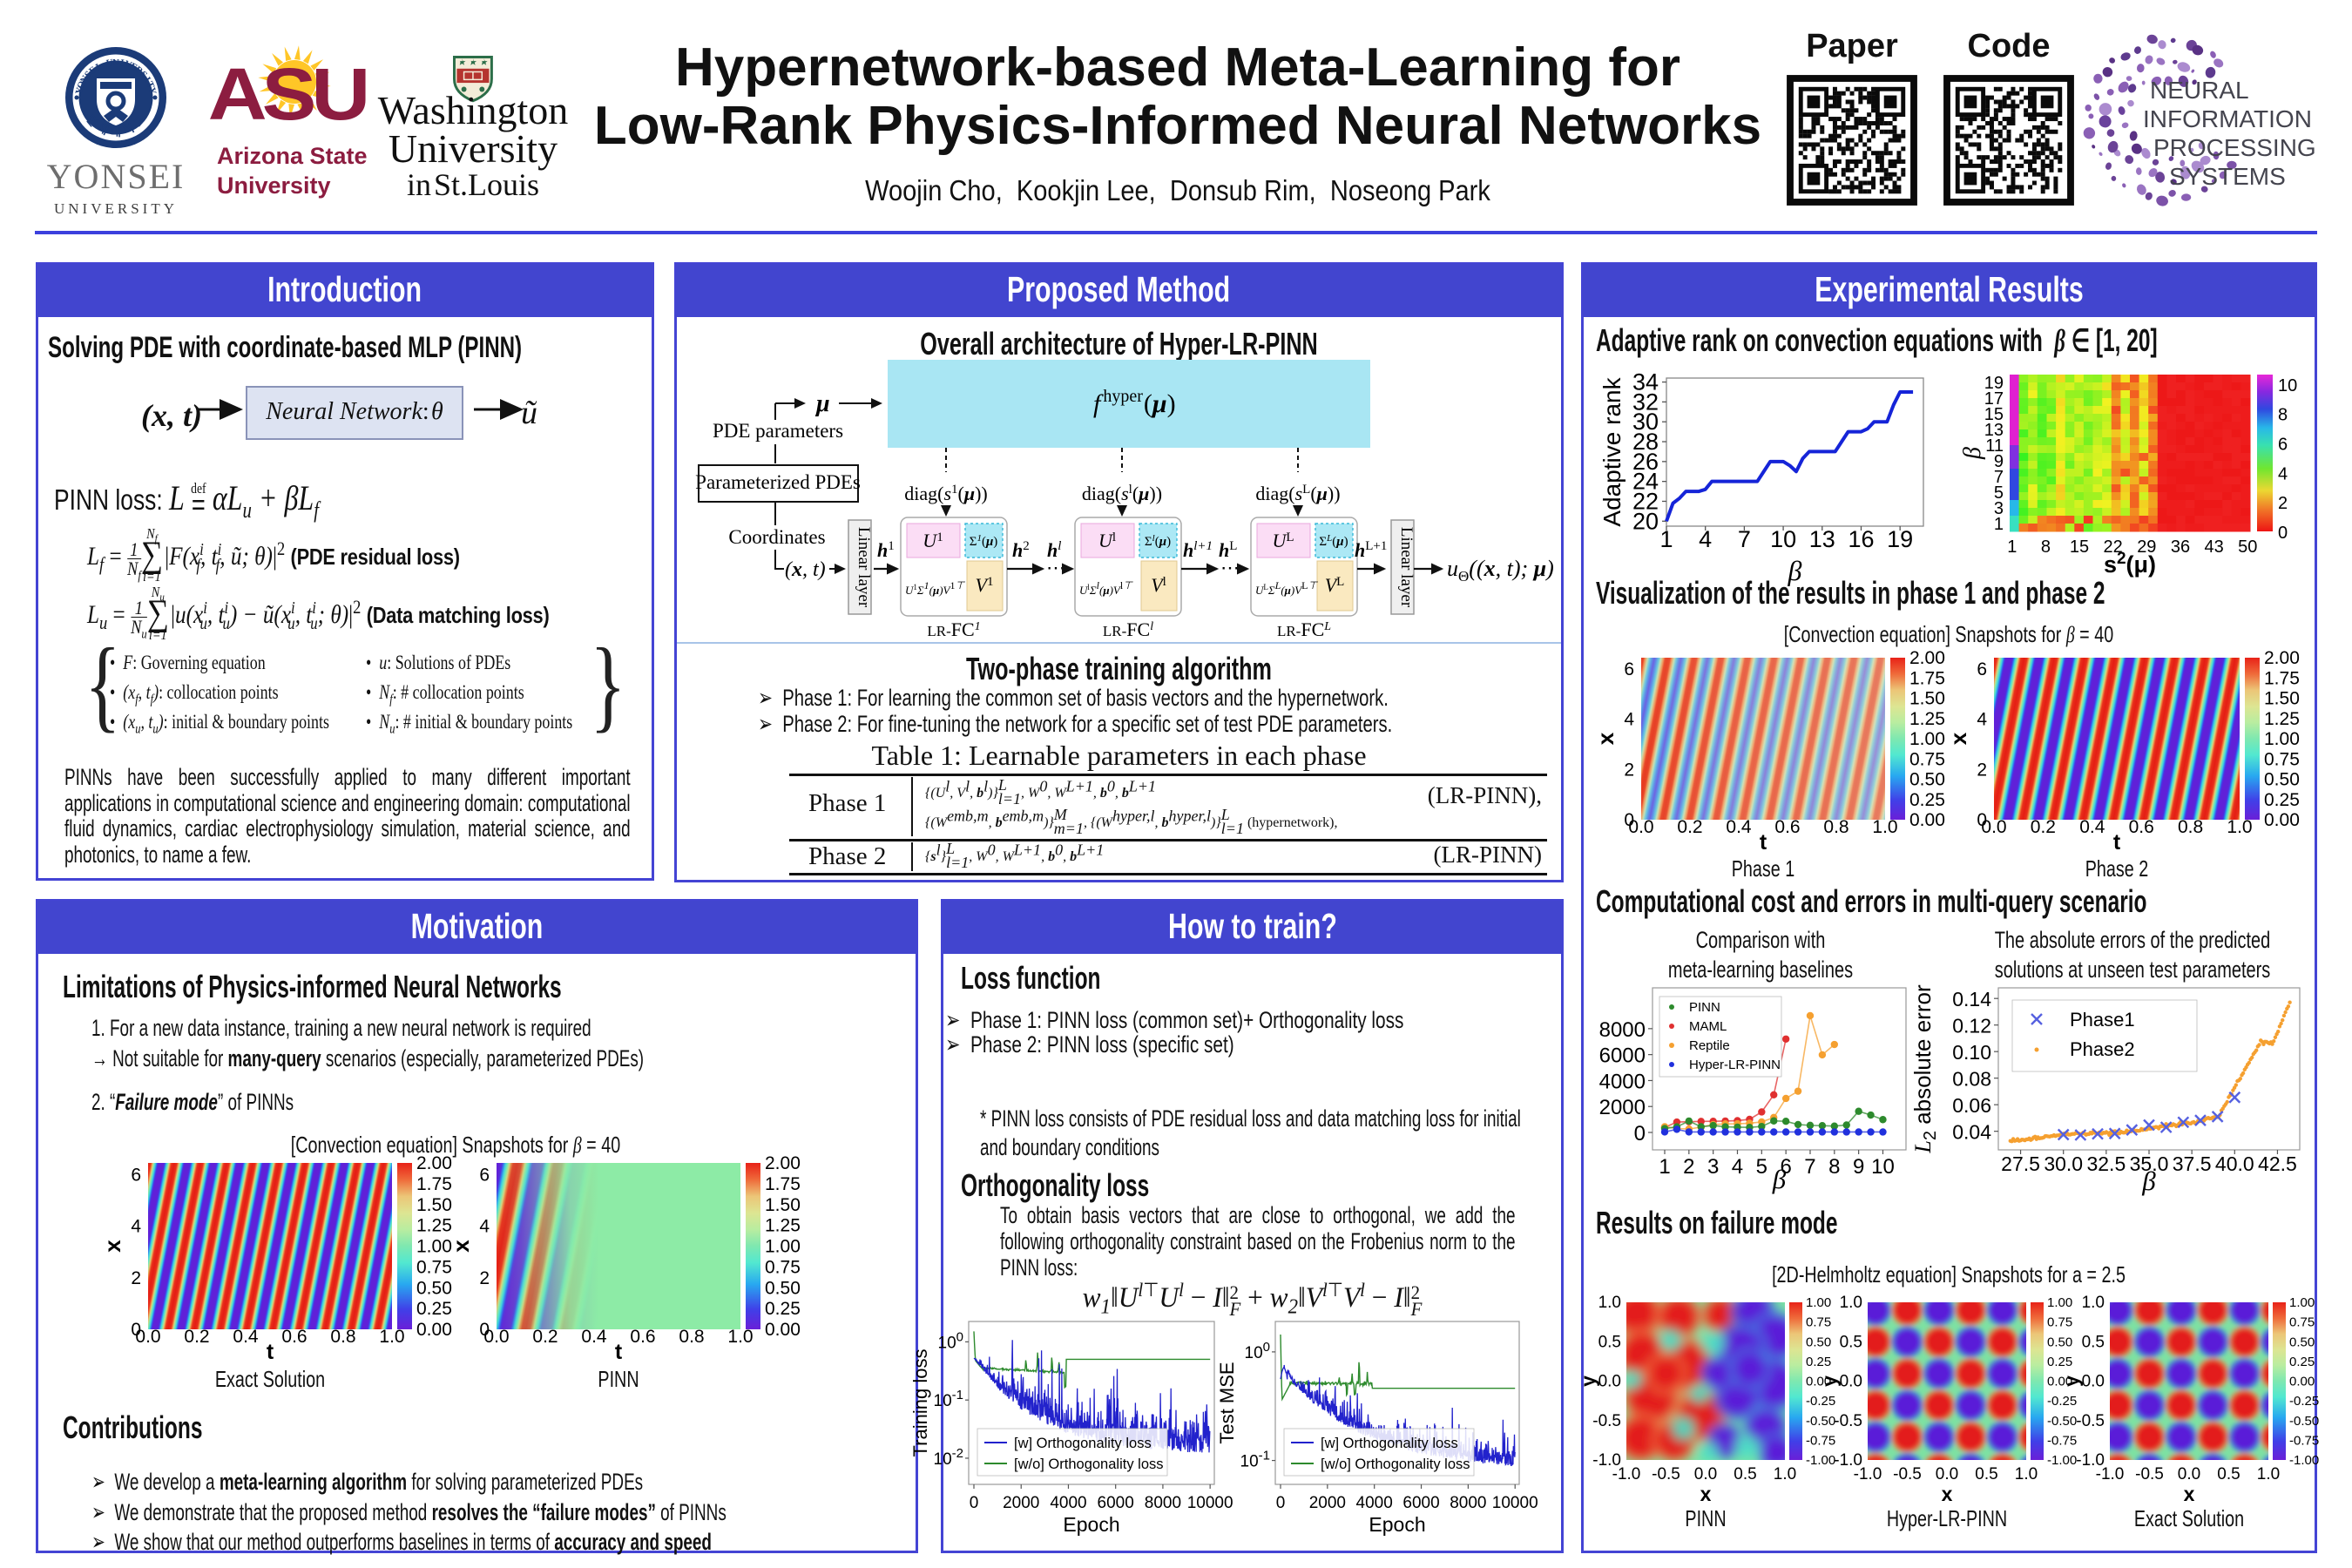 This screenshot has width=2352, height=1568. Describe the element at coordinates (116, 209) in the screenshot. I see `svg-text: UNIVERSITY` at that location.